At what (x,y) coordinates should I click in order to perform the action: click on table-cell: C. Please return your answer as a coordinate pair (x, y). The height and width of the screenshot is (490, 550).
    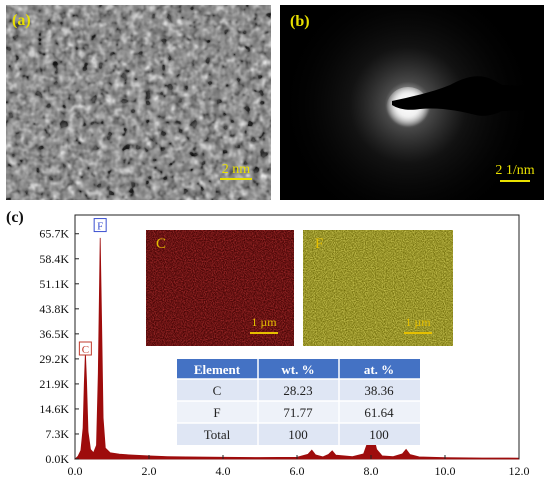
    Looking at the image, I should click on (217, 390).